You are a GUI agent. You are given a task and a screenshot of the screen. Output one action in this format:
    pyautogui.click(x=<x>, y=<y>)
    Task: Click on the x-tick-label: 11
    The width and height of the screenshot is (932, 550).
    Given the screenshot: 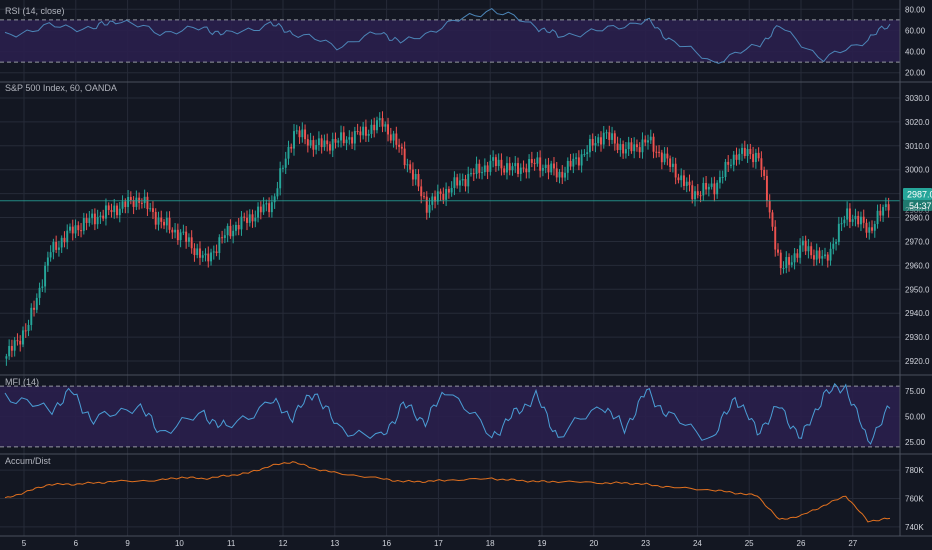 What is the action you would take?
    pyautogui.click(x=231, y=543)
    